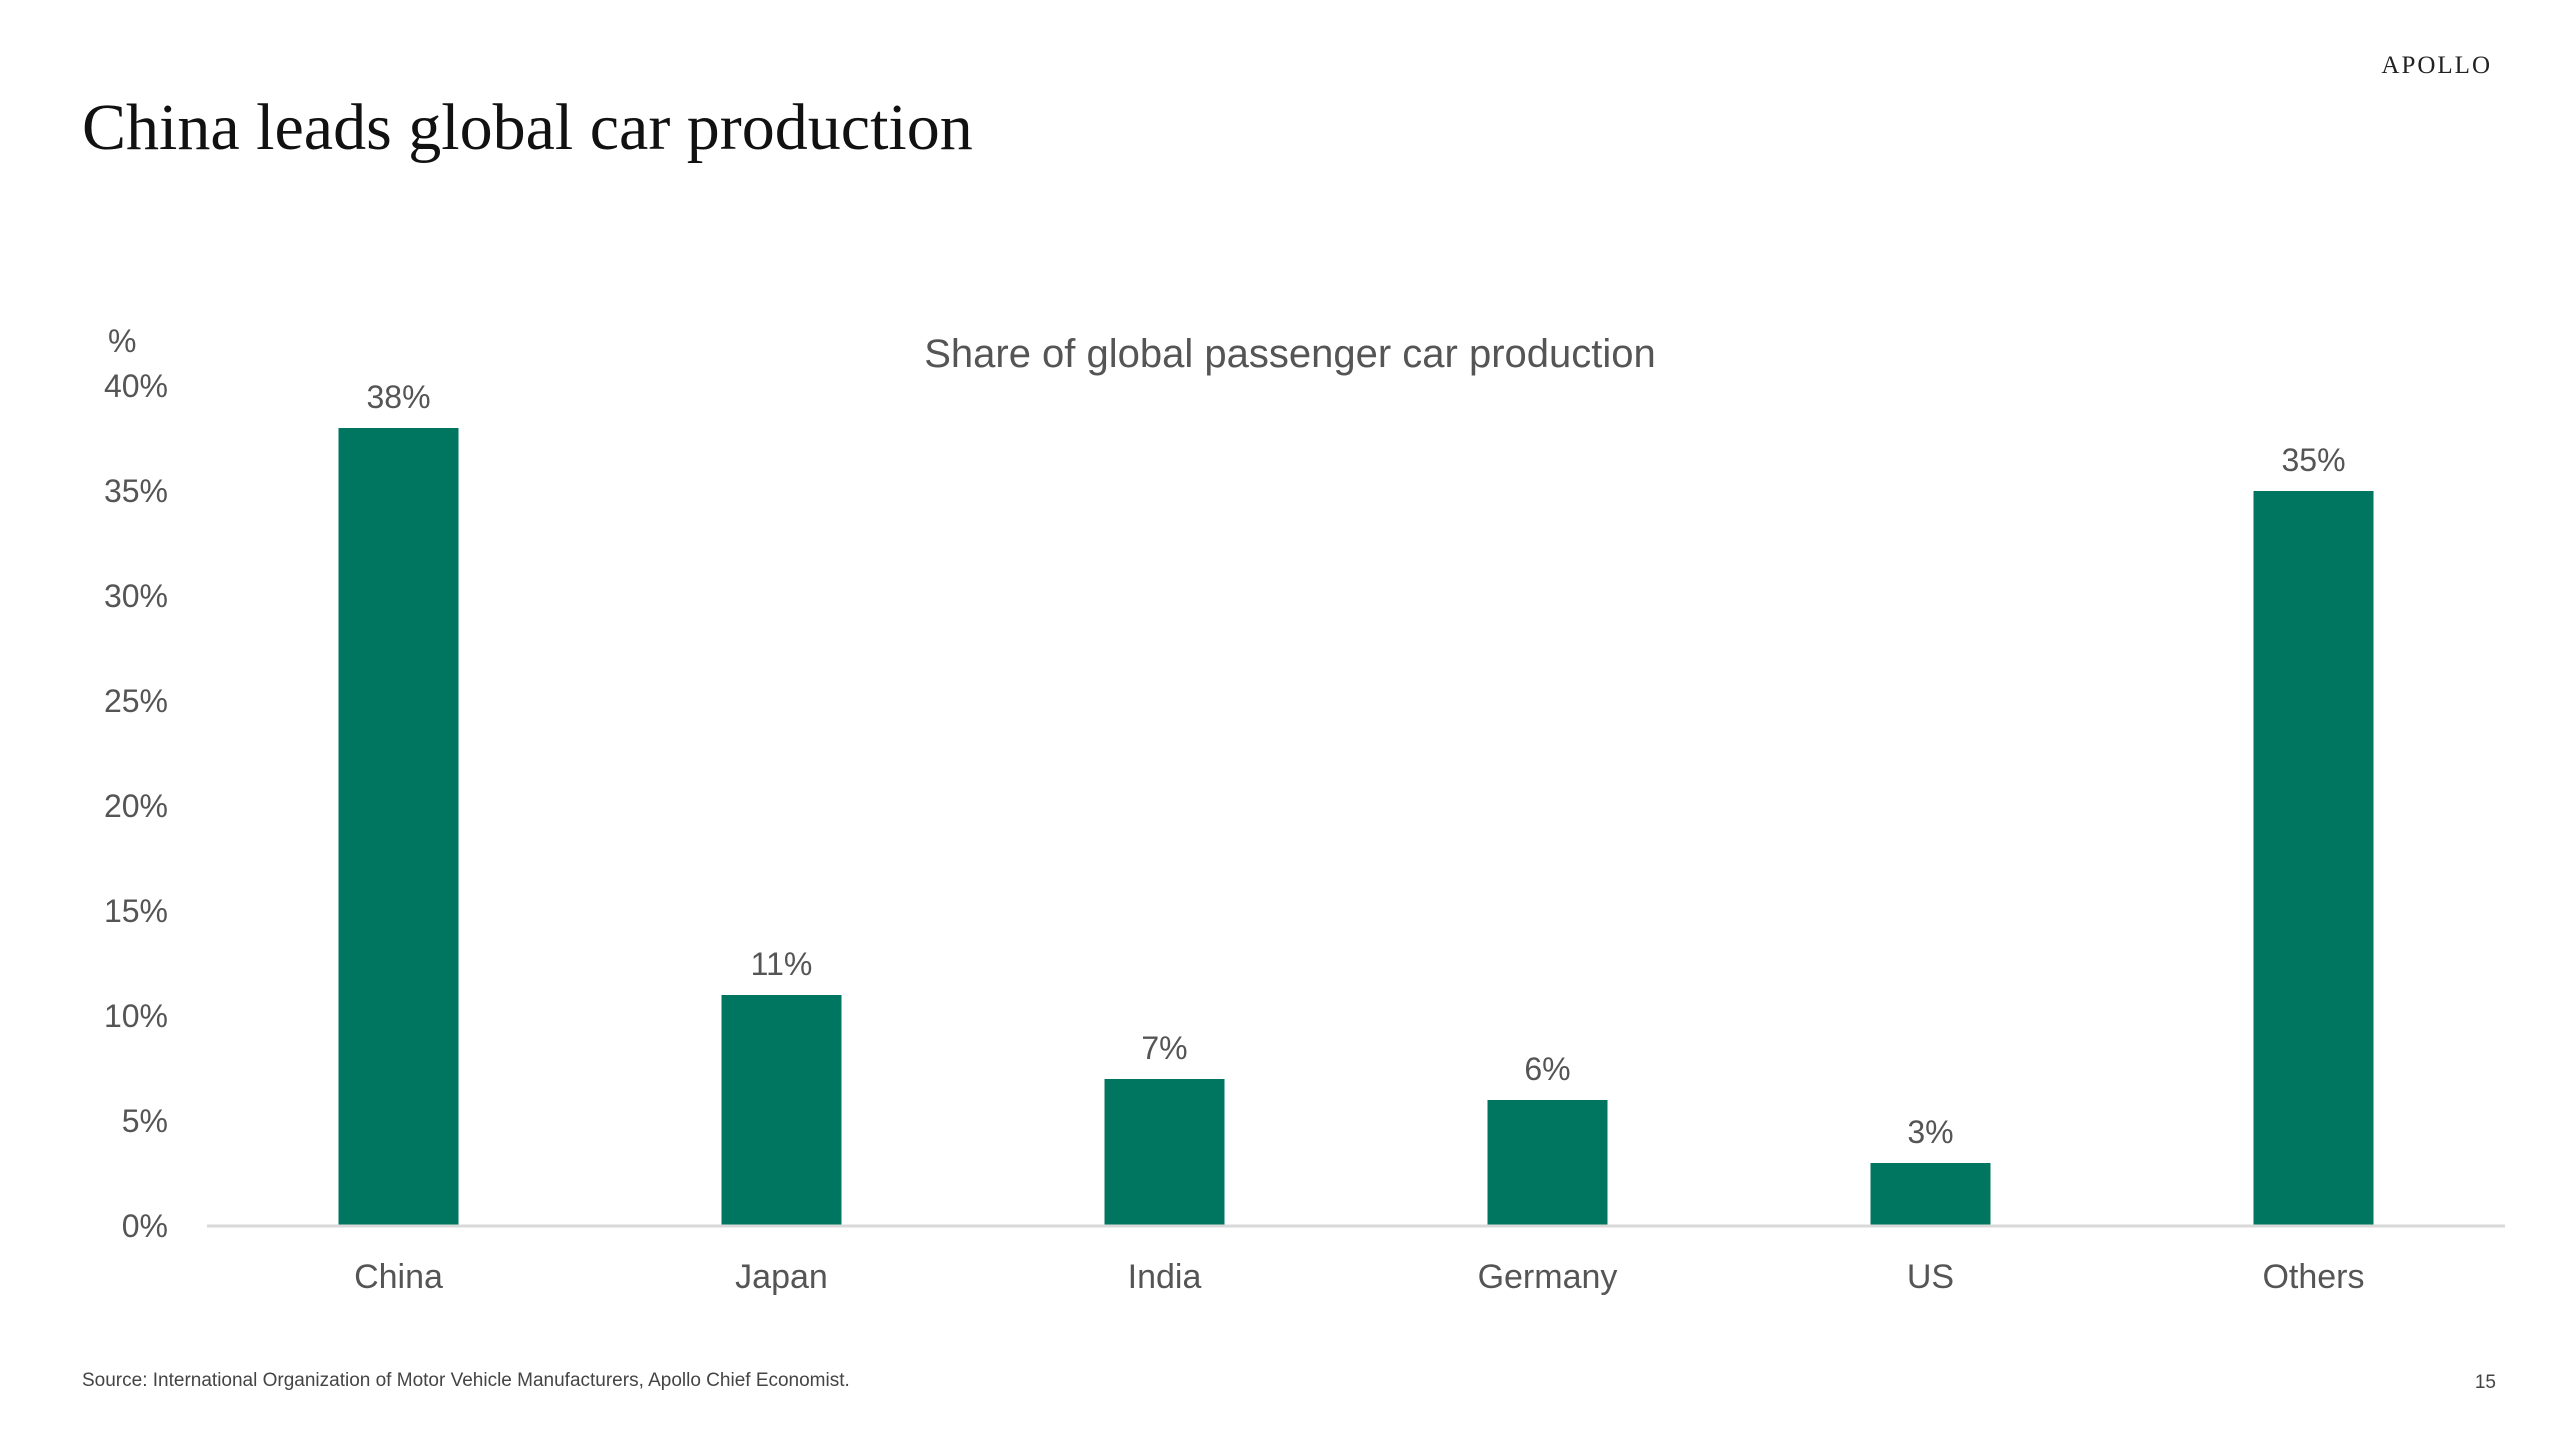 The image size is (2560, 1440). I want to click on y-tick-label: 5%, so click(145, 1121).